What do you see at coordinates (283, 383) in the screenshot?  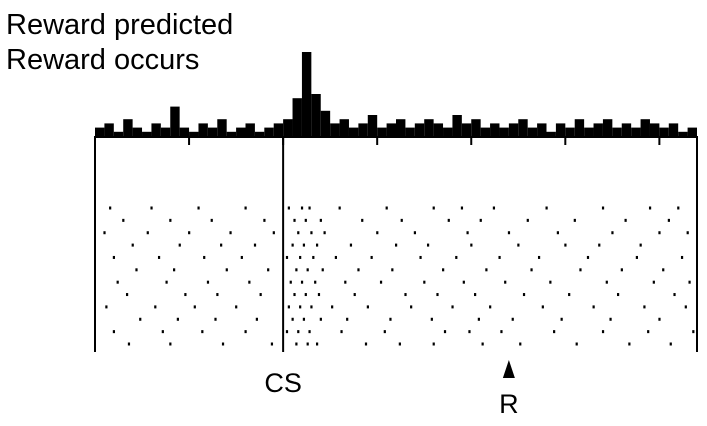 I see `event-label: CS` at bounding box center [283, 383].